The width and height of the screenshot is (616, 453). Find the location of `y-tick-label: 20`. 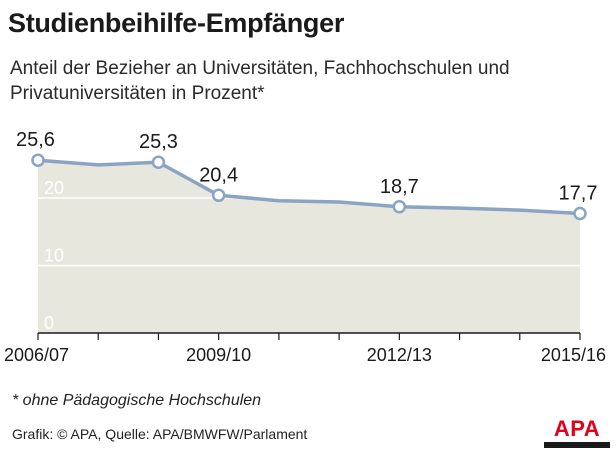

y-tick-label: 20 is located at coordinates (54, 188).